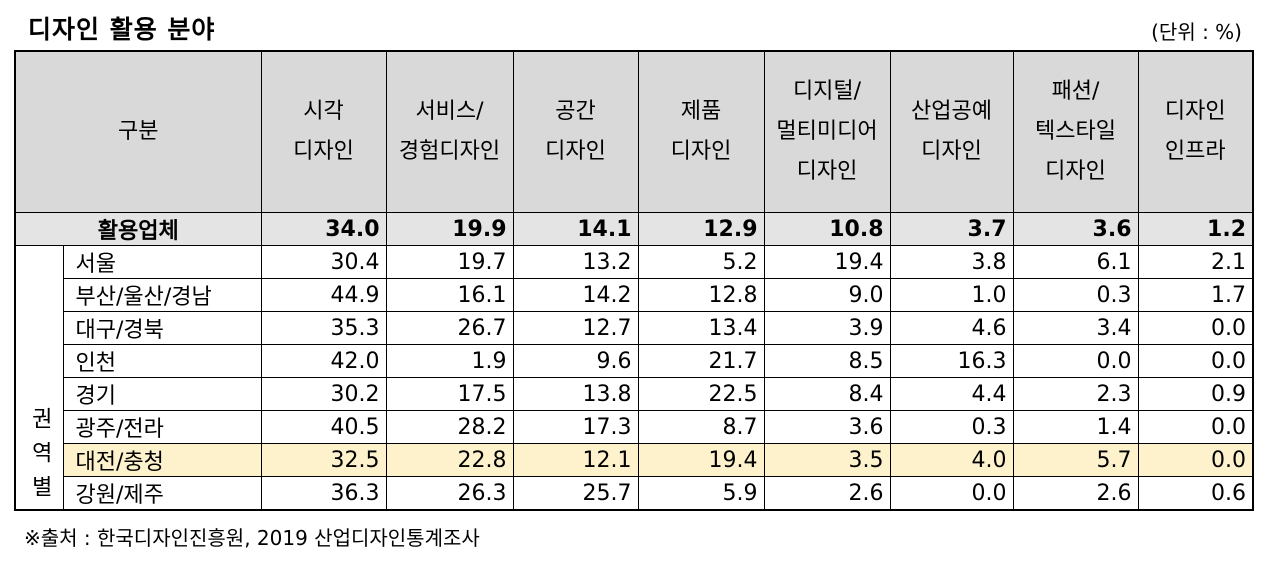  I want to click on cell: 16.3, so click(951, 361).